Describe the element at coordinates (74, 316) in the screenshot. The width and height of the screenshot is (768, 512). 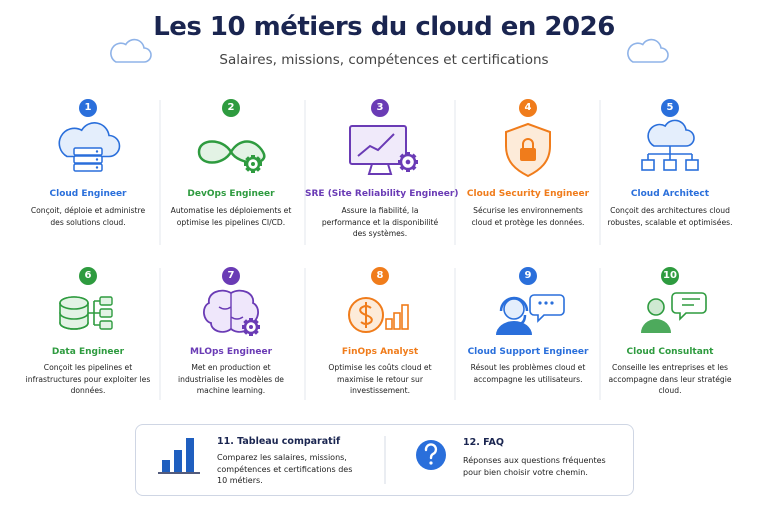
I see `db-lines` at that location.